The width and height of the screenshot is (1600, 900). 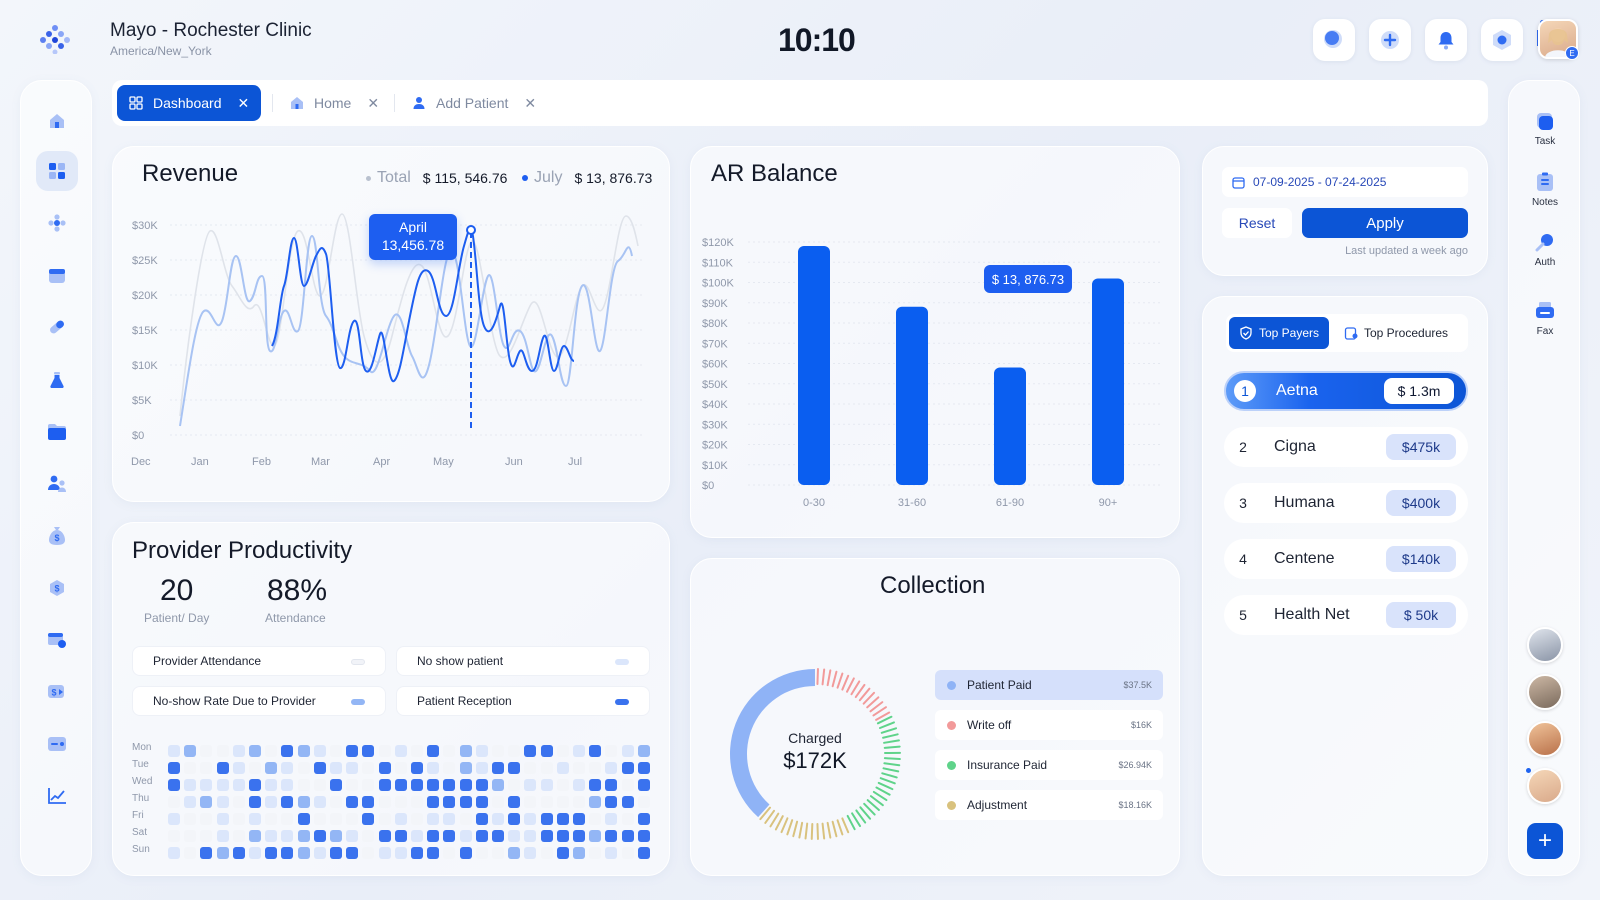 I want to click on apply-button: Apply, so click(x=1385, y=223).